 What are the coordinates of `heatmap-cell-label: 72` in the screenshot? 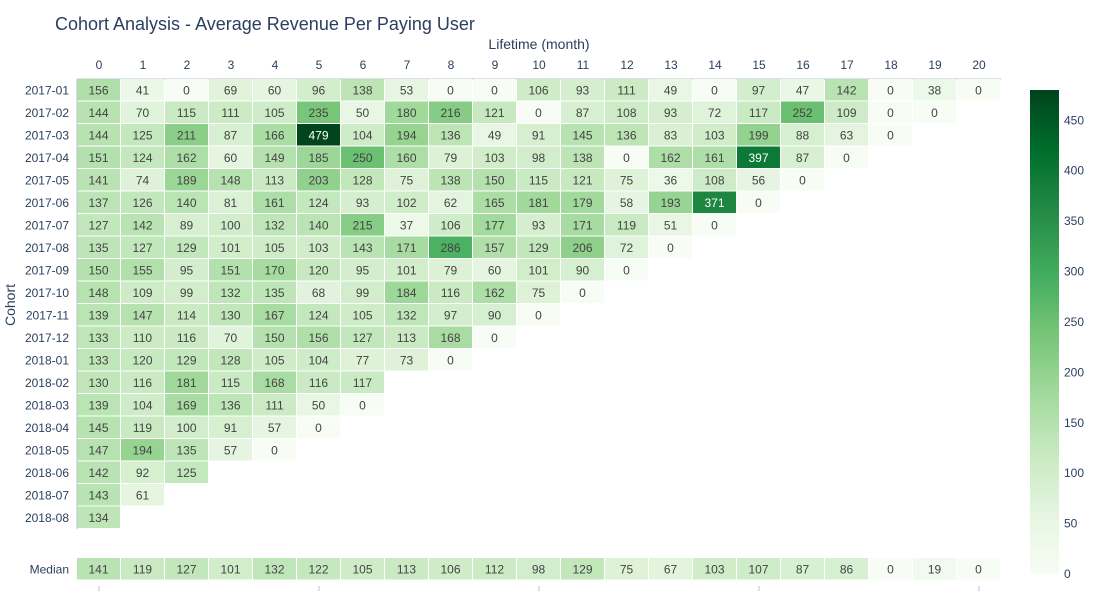 It's located at (627, 248).